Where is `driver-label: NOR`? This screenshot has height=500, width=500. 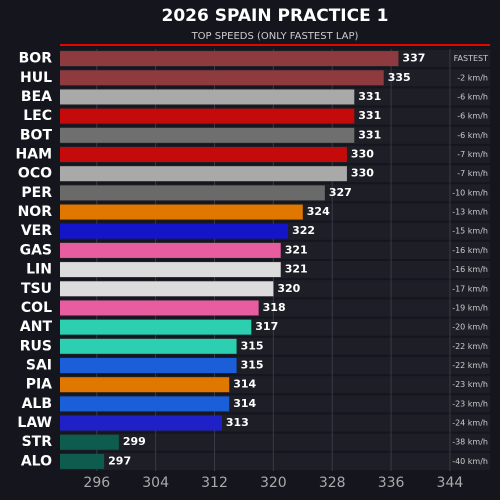 driver-label: NOR is located at coordinates (35, 212).